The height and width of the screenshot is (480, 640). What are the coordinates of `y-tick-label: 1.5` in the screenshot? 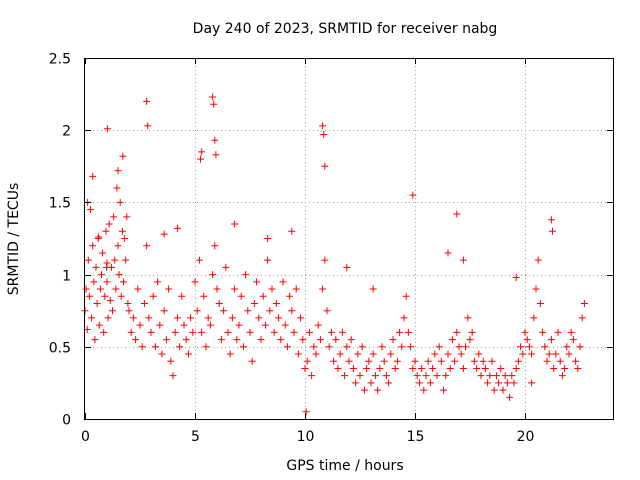 It's located at (60, 204).